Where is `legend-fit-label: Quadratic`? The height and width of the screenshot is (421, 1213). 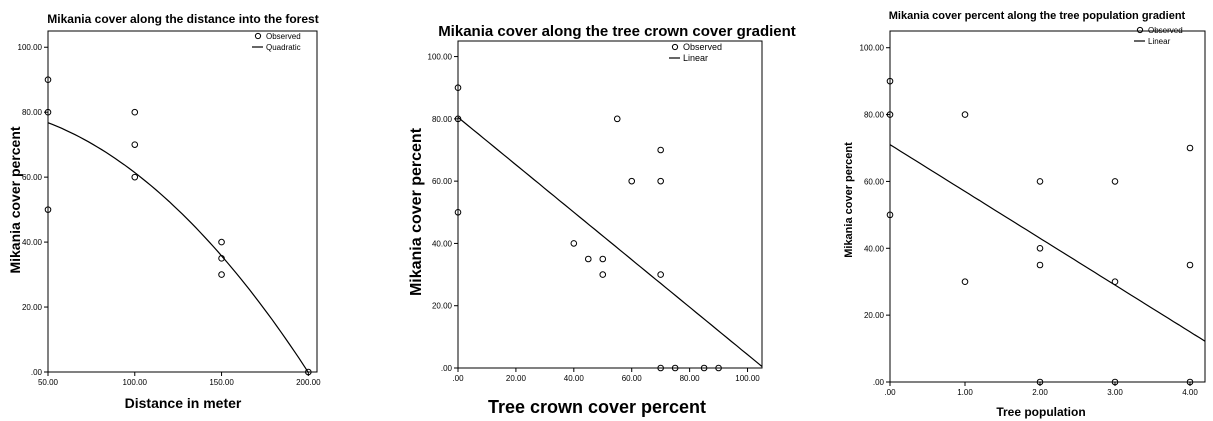
legend-fit-label: Quadratic is located at coordinates (283, 47).